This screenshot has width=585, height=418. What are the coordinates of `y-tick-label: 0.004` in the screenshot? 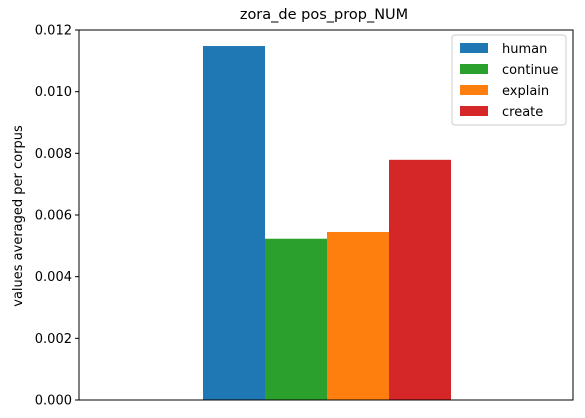 It's located at (53, 277).